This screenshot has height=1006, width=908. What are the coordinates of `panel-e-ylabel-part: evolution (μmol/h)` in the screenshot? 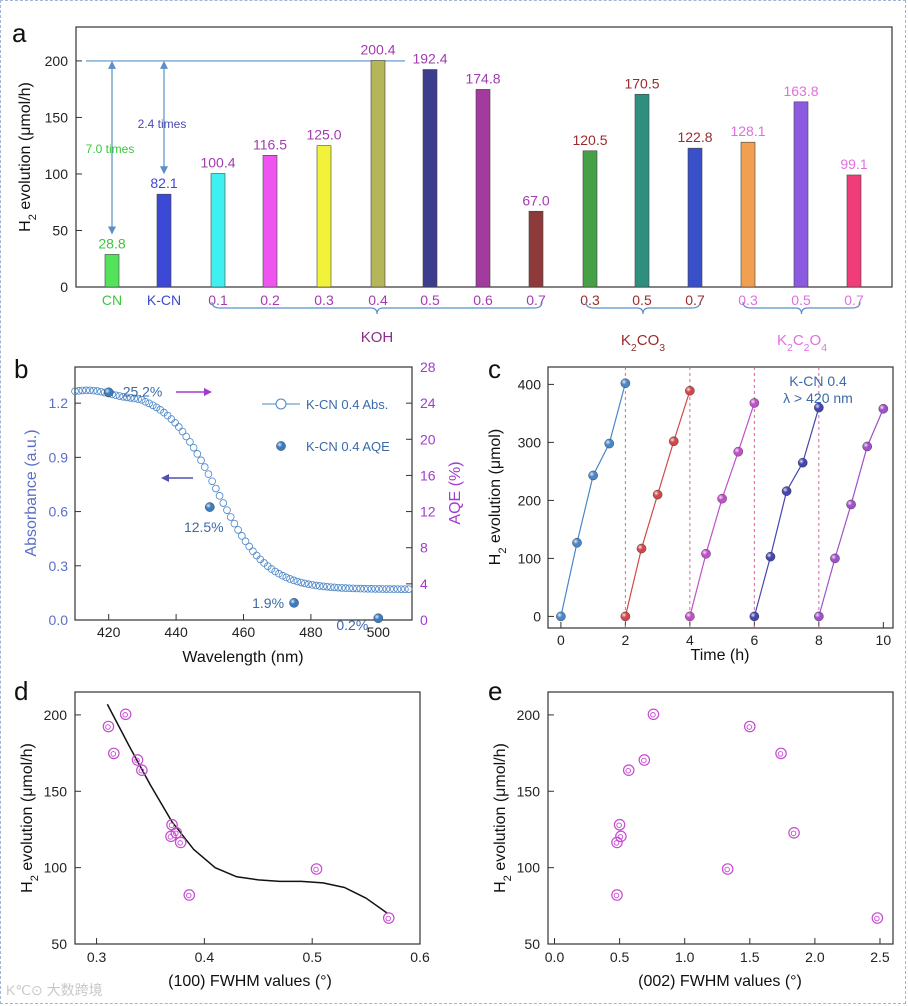 It's located at (500, 809).